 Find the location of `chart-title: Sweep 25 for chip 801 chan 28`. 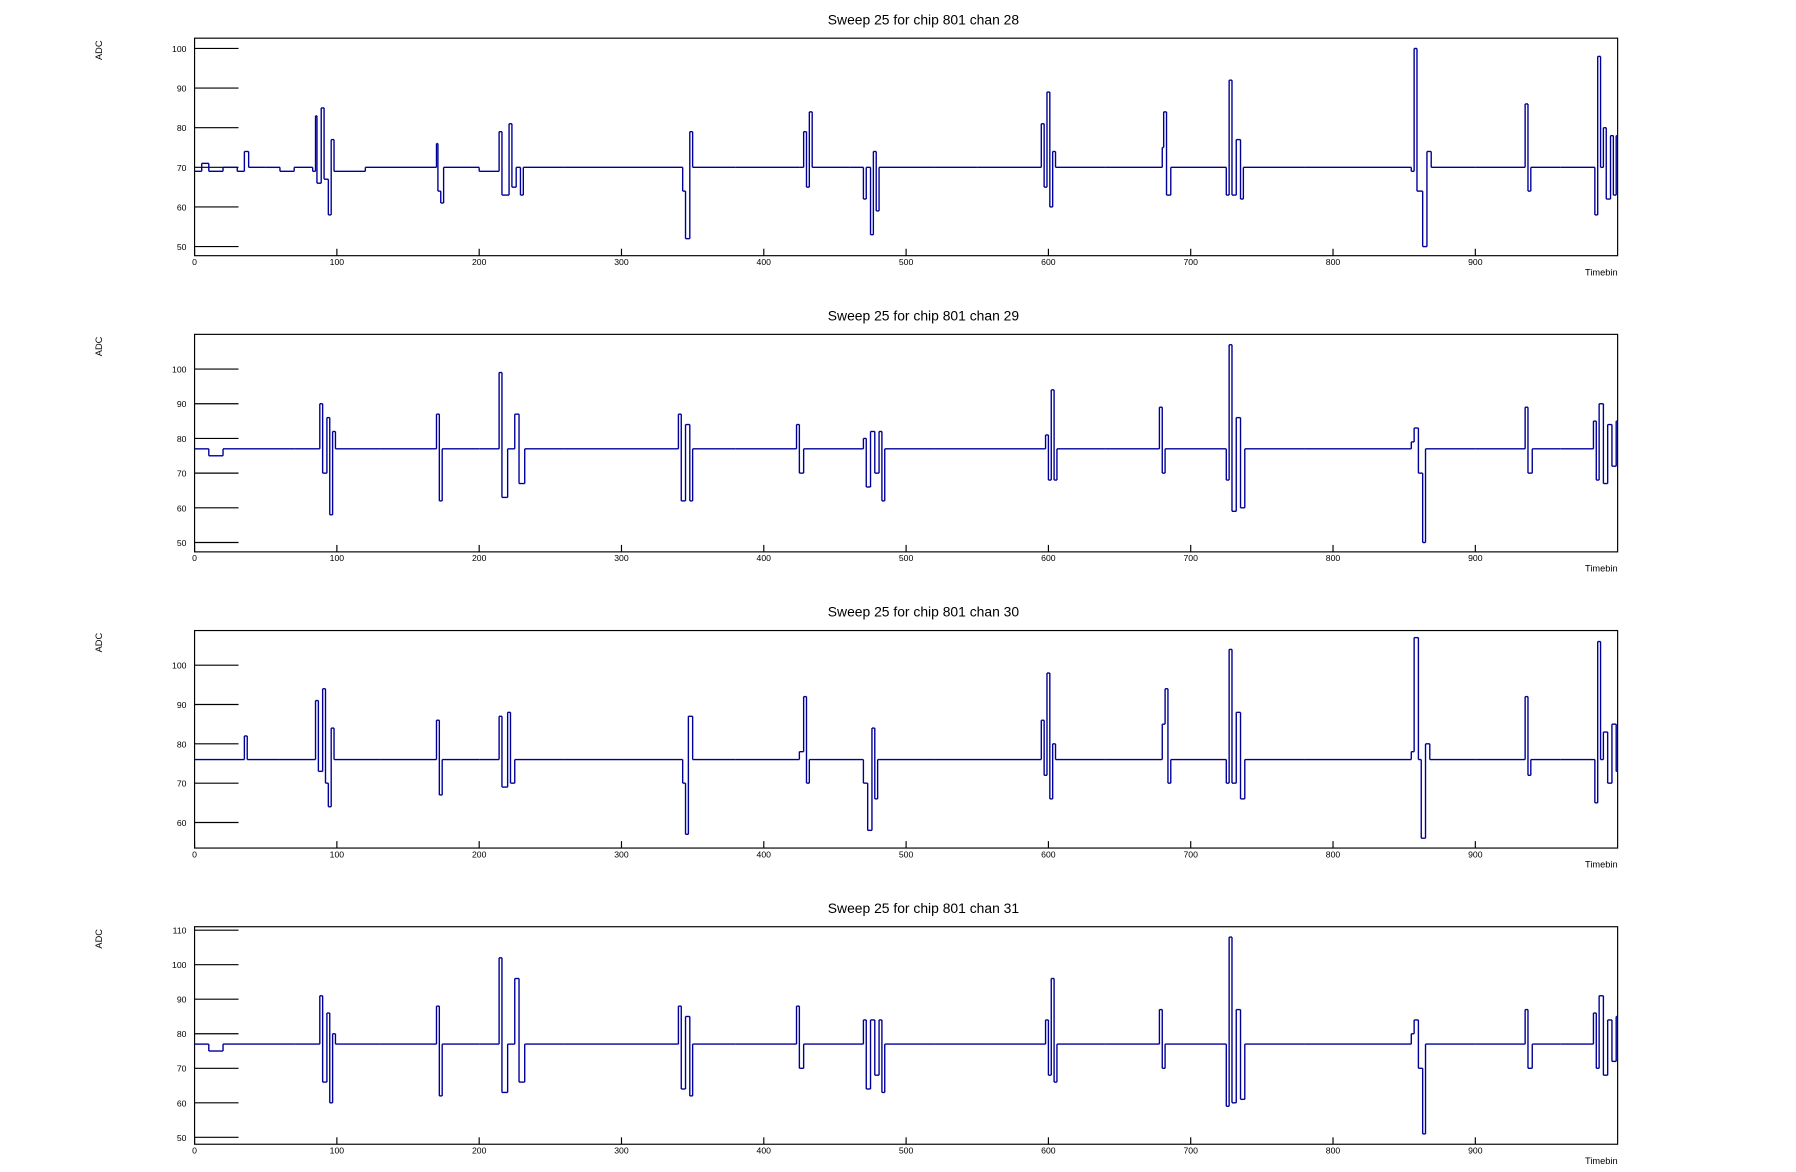

chart-title: Sweep 25 for chip 801 chan 28 is located at coordinates (924, 19).